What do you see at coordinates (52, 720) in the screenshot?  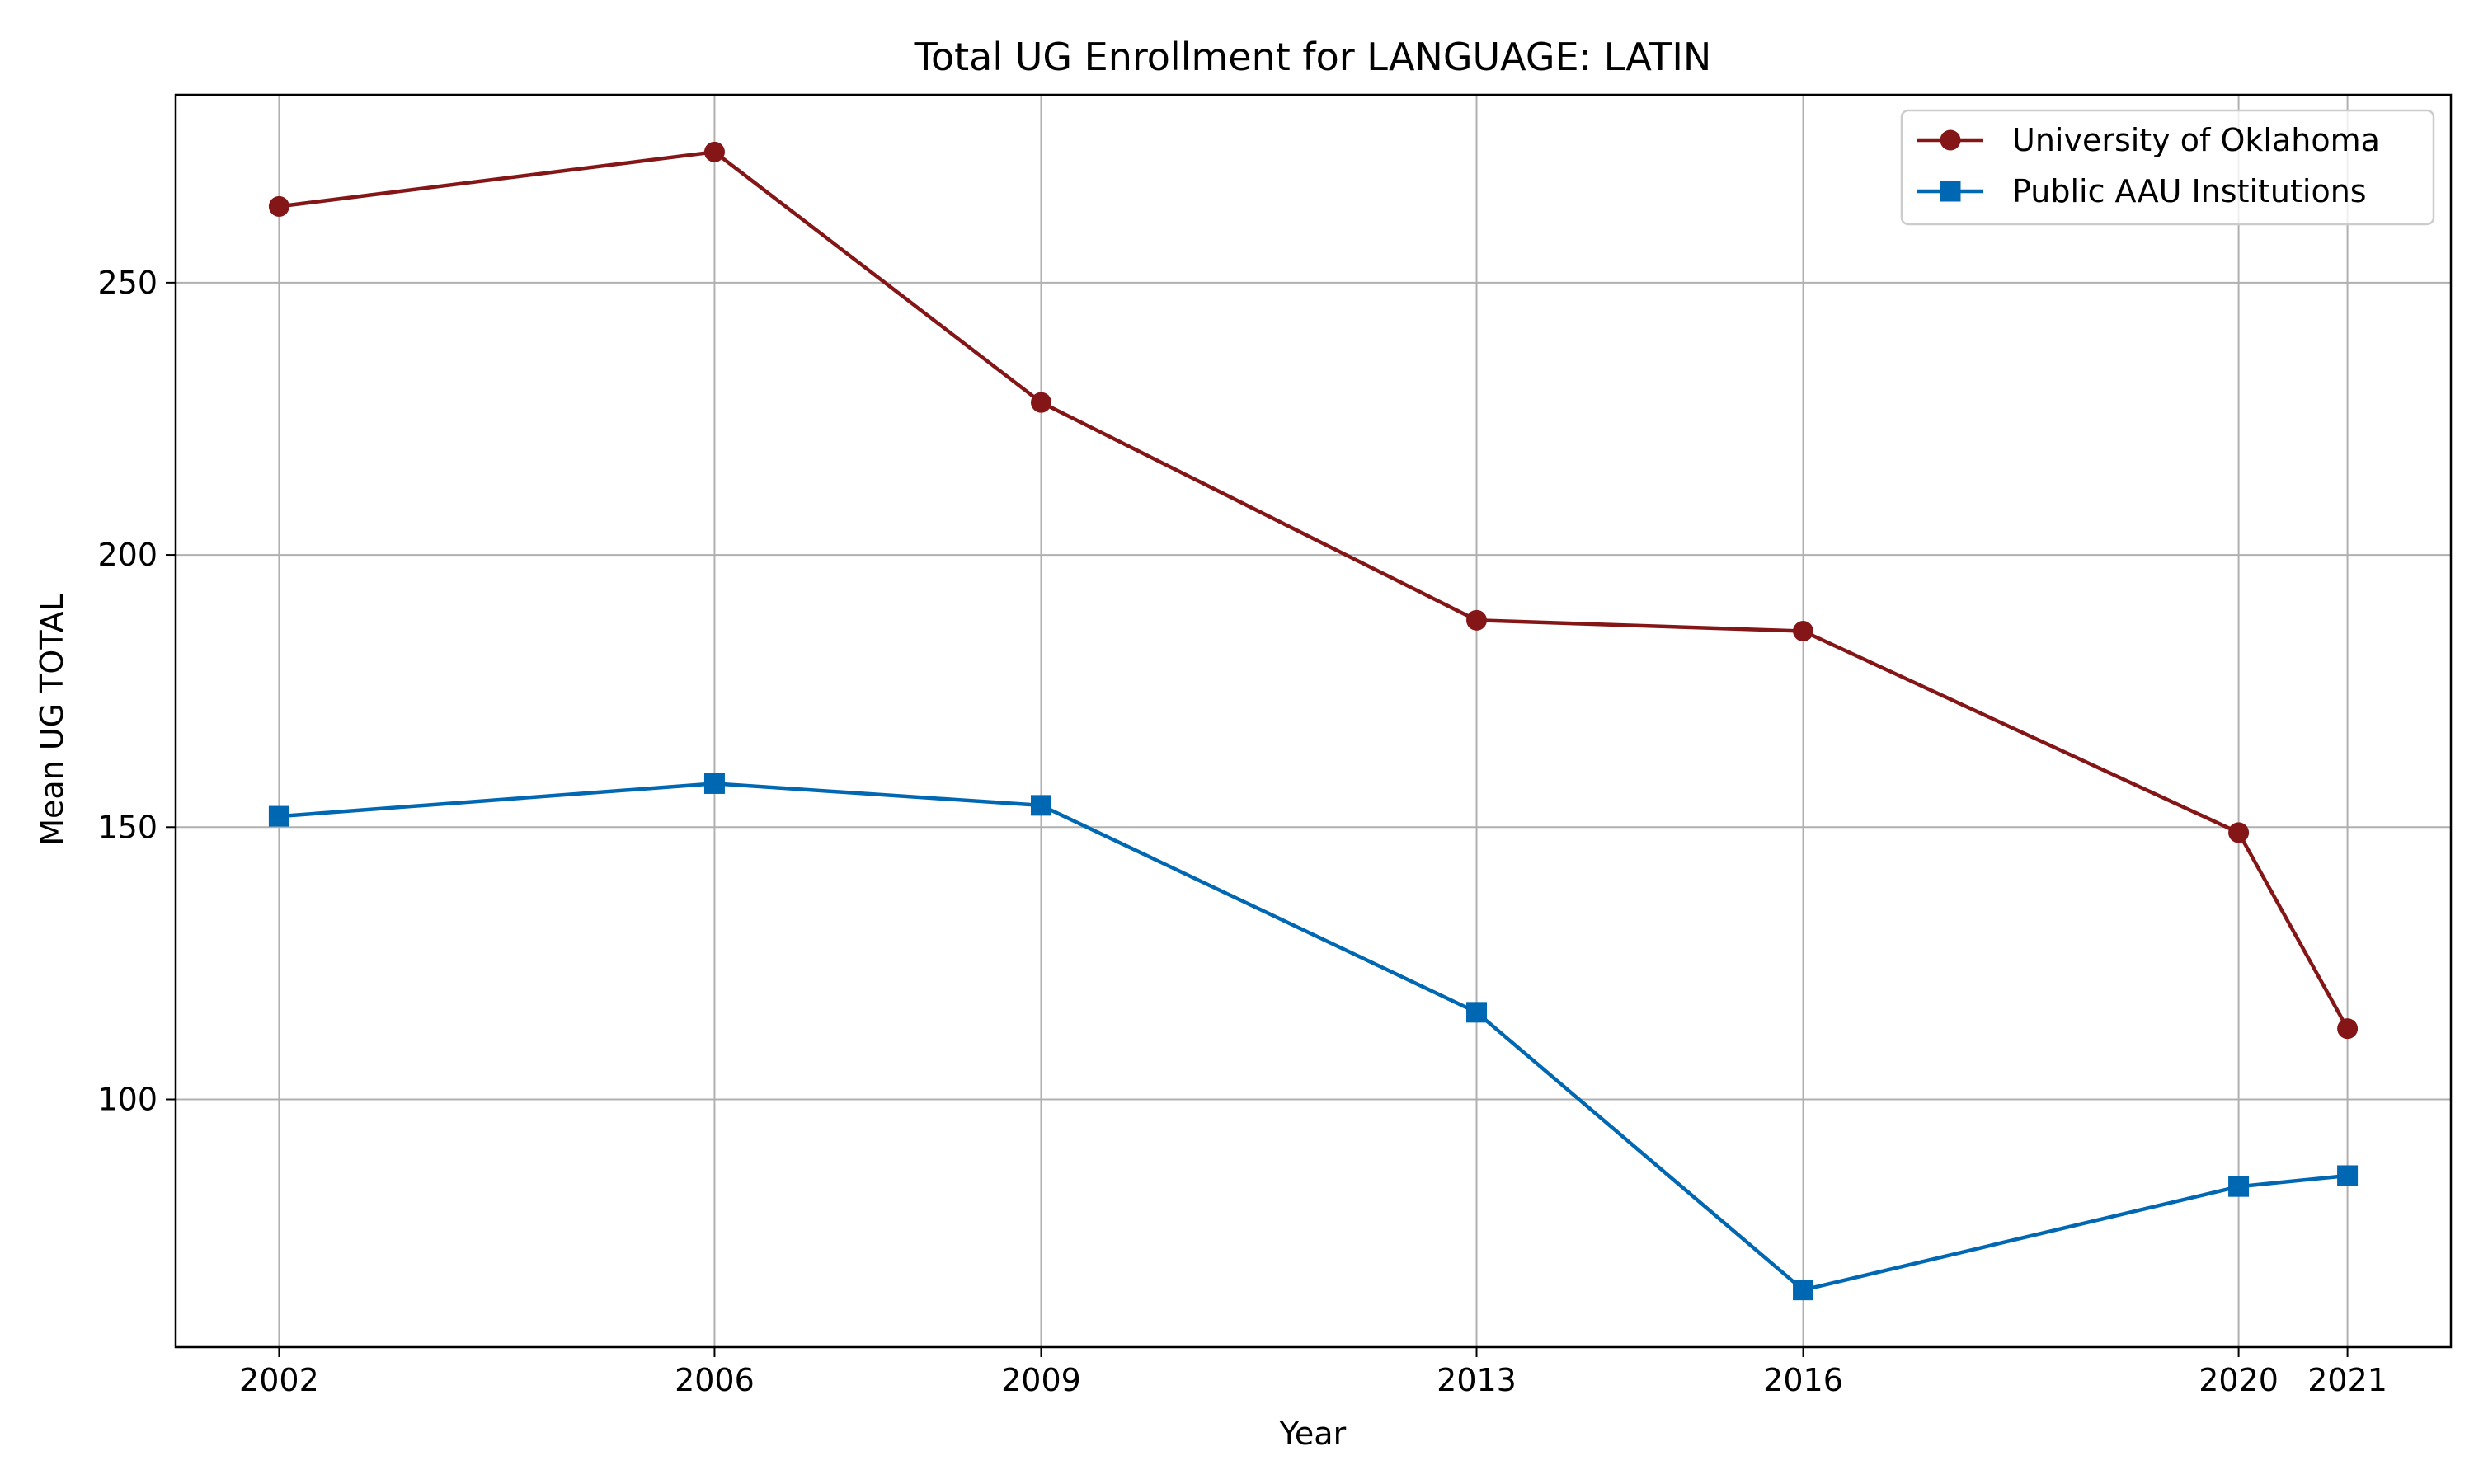 I see `y-axis-label: Mean UG TOTAL` at bounding box center [52, 720].